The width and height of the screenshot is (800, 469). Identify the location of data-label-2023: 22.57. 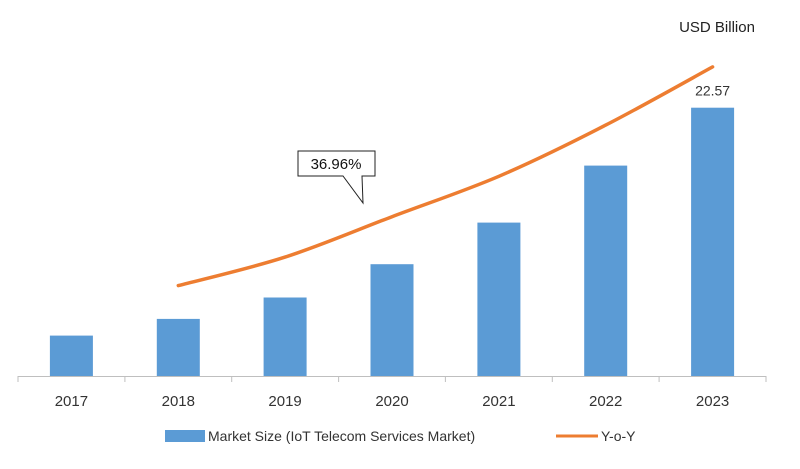
(712, 91).